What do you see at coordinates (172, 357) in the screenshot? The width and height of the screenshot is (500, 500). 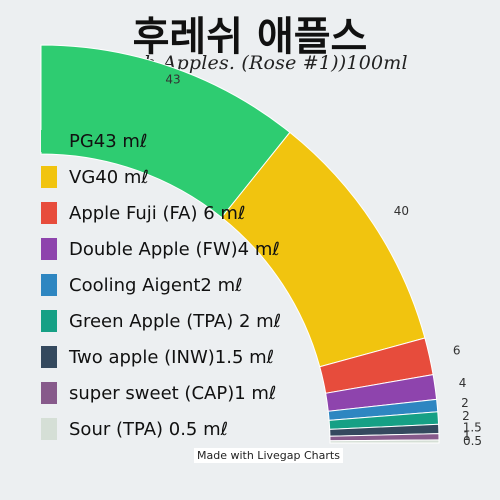 I see `legend-label: Two apple (INW)1.5 mℓ` at bounding box center [172, 357].